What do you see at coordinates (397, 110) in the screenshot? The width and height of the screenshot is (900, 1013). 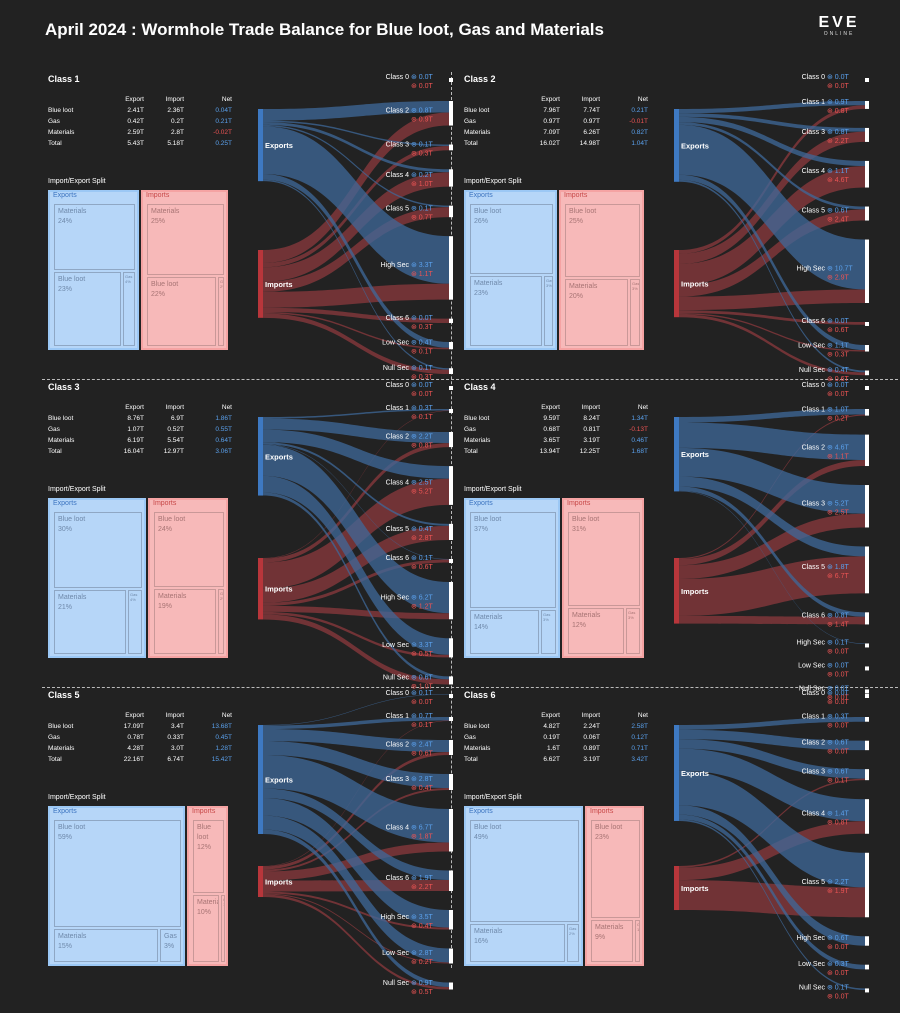 I see `destination-label: Class 2` at bounding box center [397, 110].